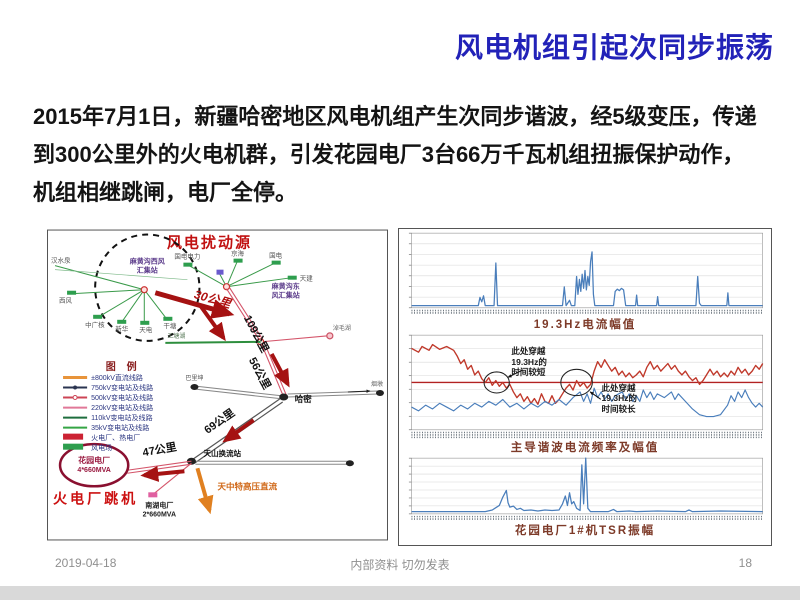  What do you see at coordinates (585, 447) in the screenshot?
I see `chart-caption-2: 主导谐波电流频率及幅值` at bounding box center [585, 447].